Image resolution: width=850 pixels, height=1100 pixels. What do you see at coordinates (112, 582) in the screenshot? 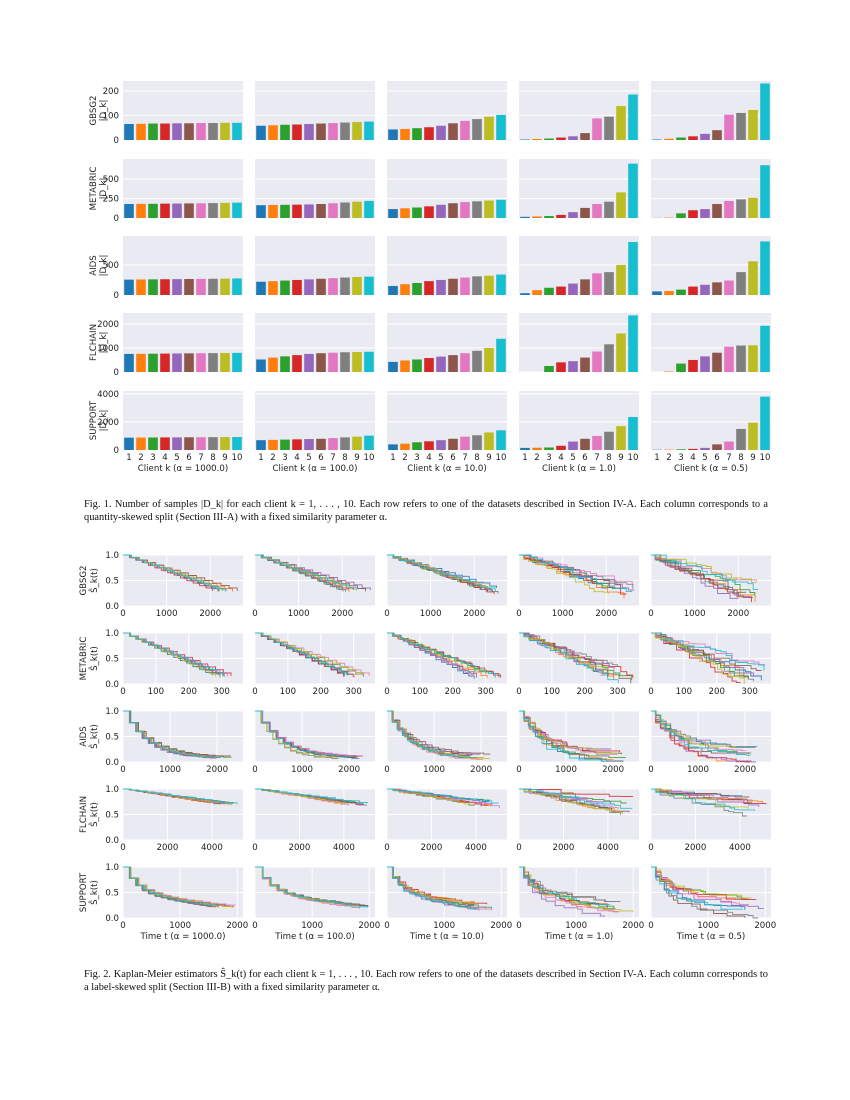
I see `y-tick-label: 0.5` at bounding box center [112, 582].